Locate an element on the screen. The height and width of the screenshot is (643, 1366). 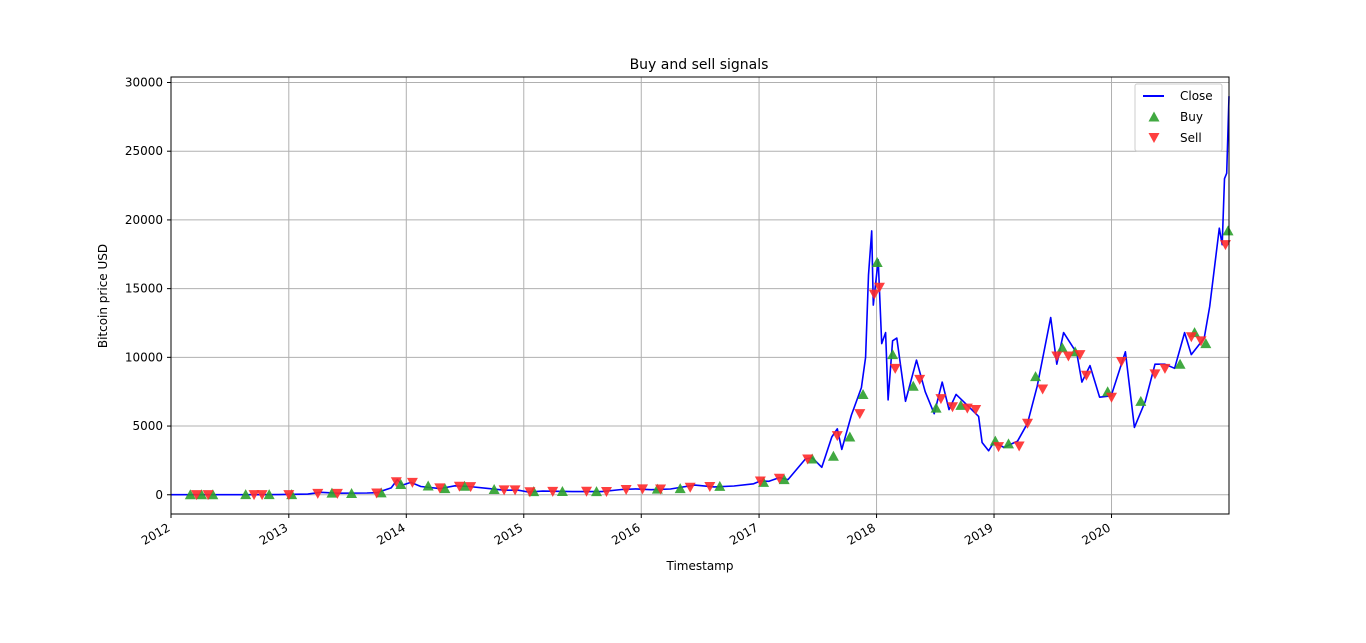
y-tick-label: 20000 is located at coordinates (144, 220).